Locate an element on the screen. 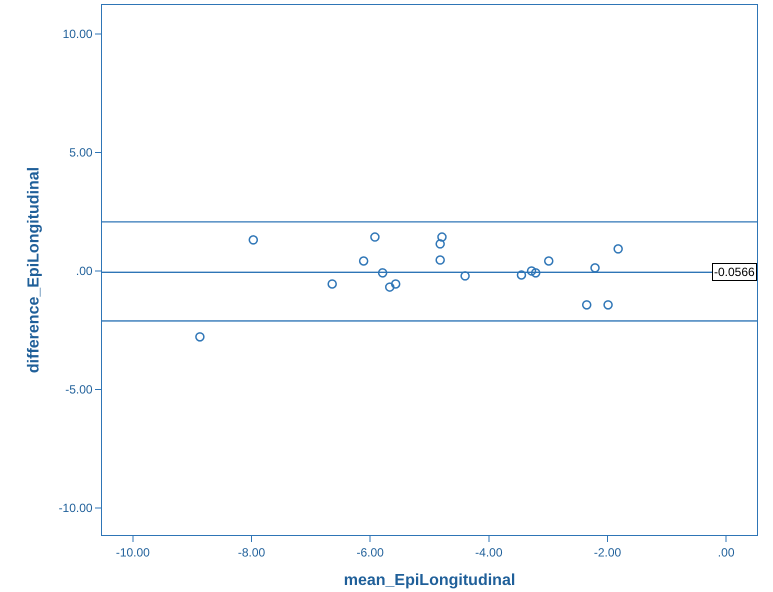 The image size is (773, 592). y-axis-title: difference_EpiLongitudinal is located at coordinates (33, 270).